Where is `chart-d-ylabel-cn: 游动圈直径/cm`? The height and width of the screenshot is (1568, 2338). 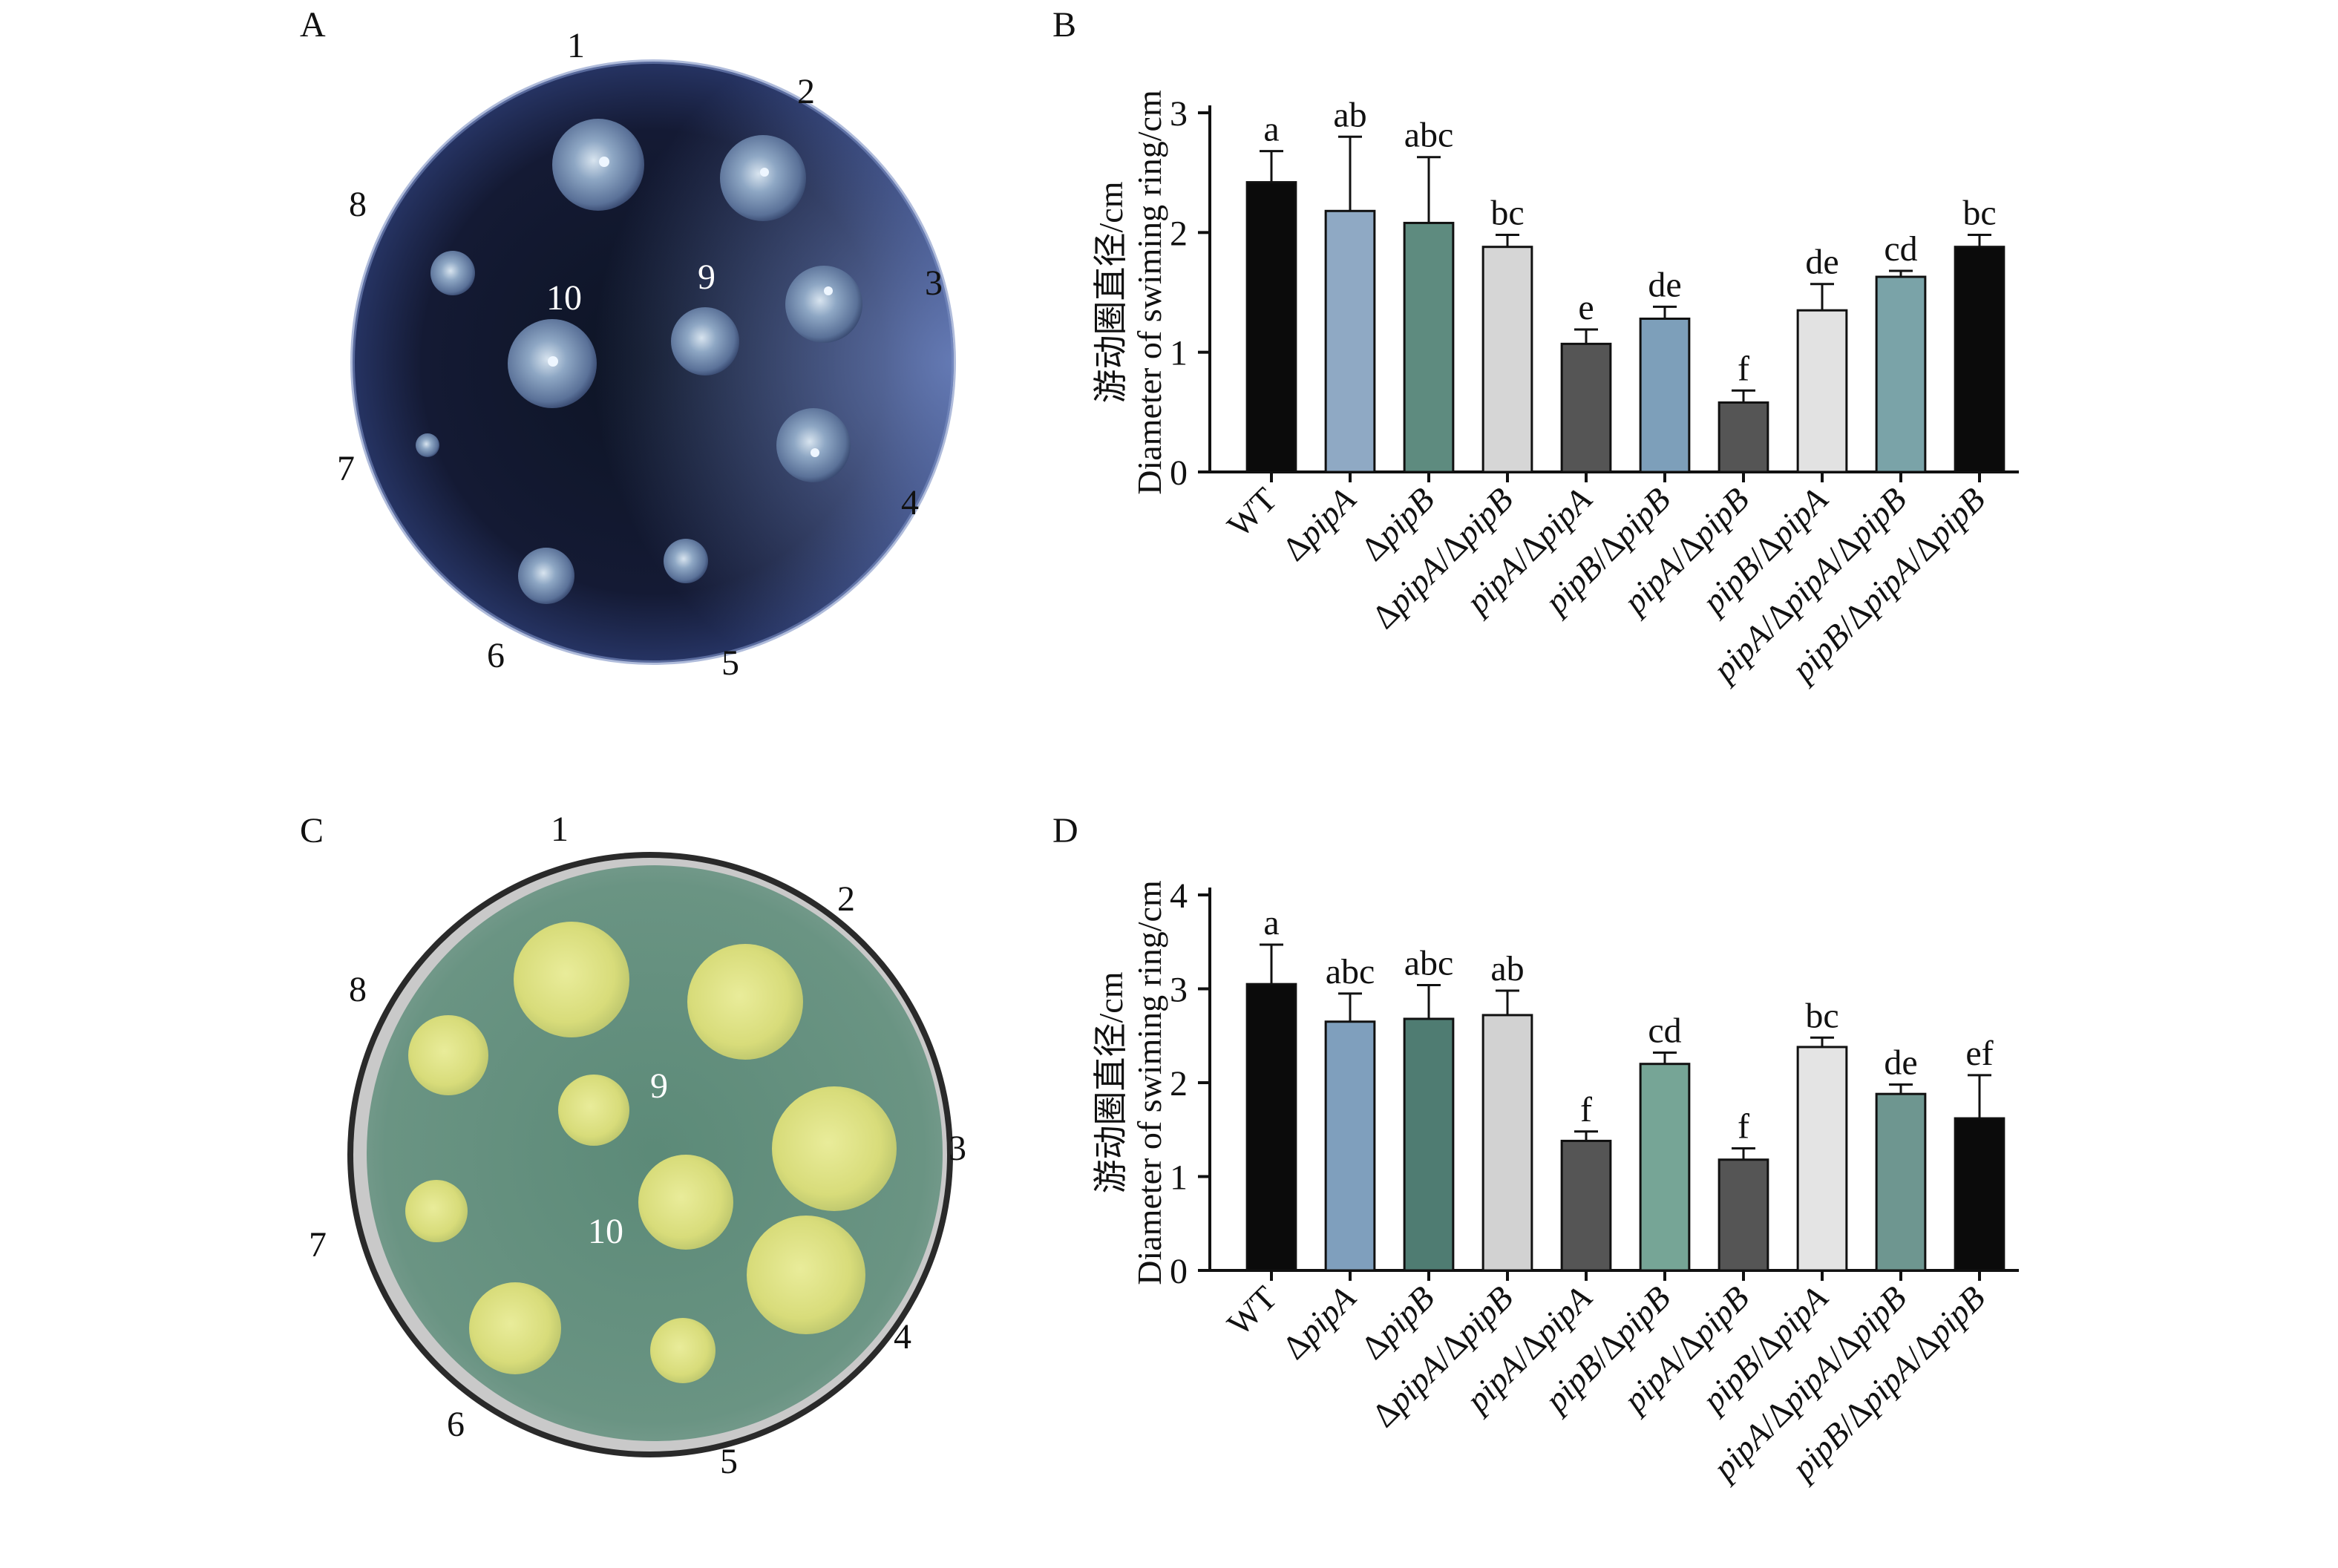
chart-d-ylabel-cn: 游动圈直径/cm is located at coordinates (1111, 1082).